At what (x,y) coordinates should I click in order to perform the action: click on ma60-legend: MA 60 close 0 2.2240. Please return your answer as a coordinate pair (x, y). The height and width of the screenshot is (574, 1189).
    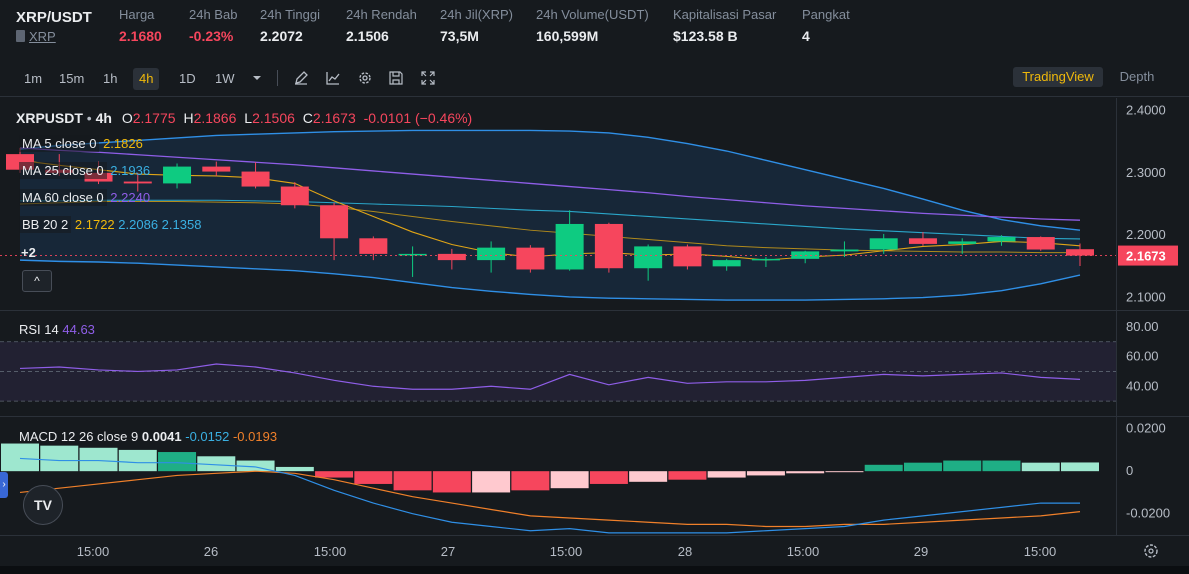
    Looking at the image, I should click on (85, 197).